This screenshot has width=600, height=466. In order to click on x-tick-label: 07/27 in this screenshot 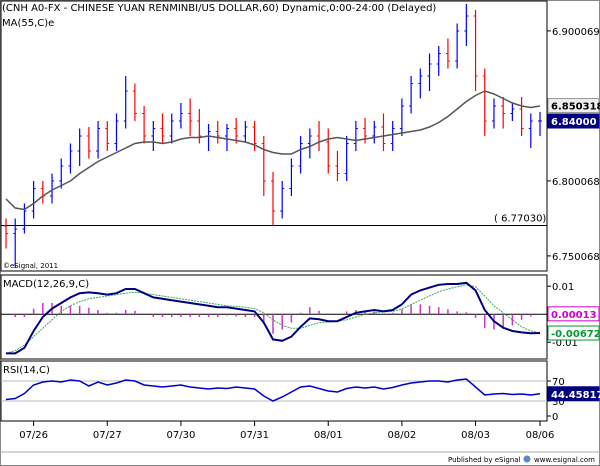, I will do `click(107, 435)`.